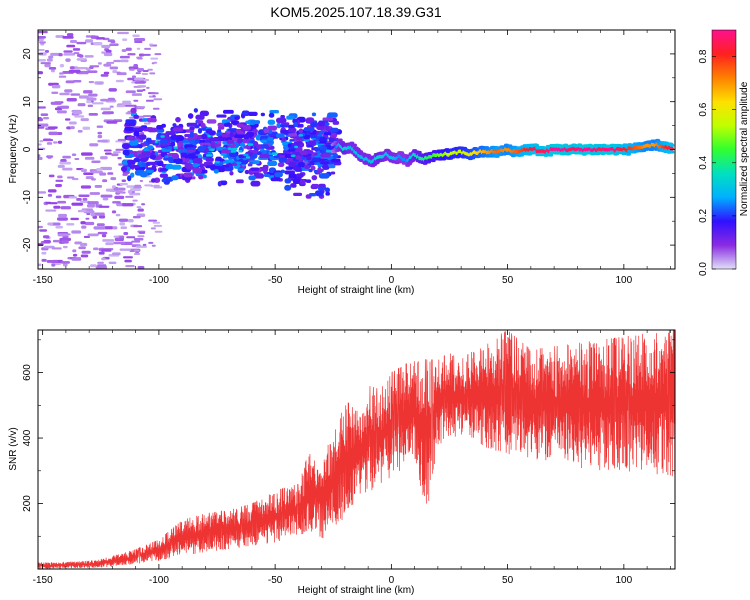 This screenshot has height=600, width=750. What do you see at coordinates (392, 580) in the screenshot?
I see `x-tick-label: 0` at bounding box center [392, 580].